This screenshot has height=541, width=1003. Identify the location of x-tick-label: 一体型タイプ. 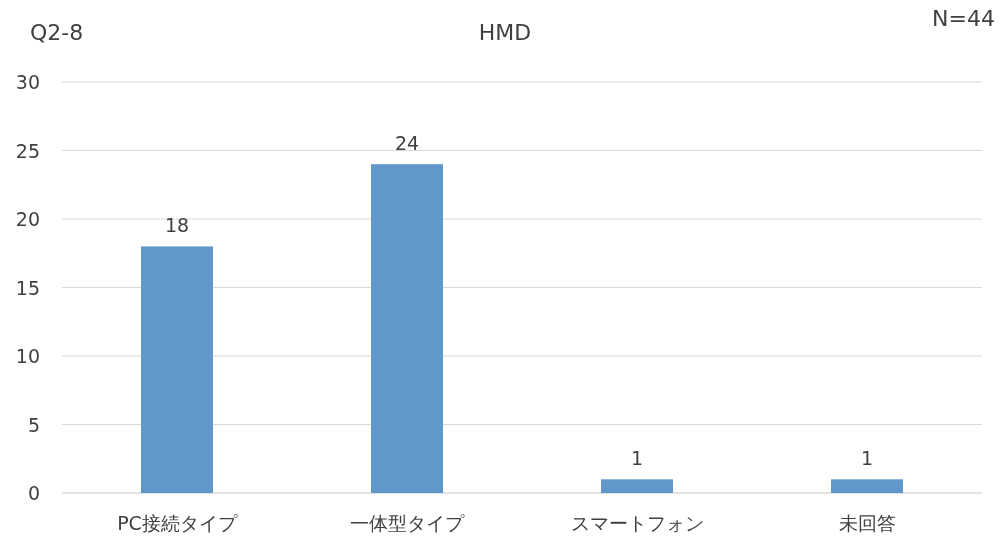
(407, 523).